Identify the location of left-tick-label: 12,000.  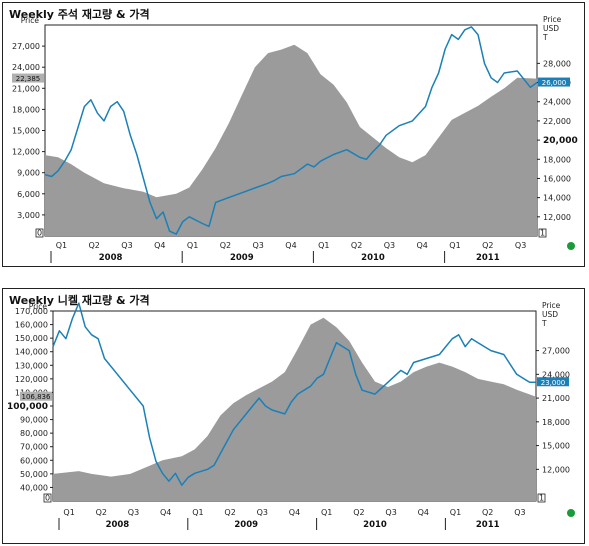
(26, 152).